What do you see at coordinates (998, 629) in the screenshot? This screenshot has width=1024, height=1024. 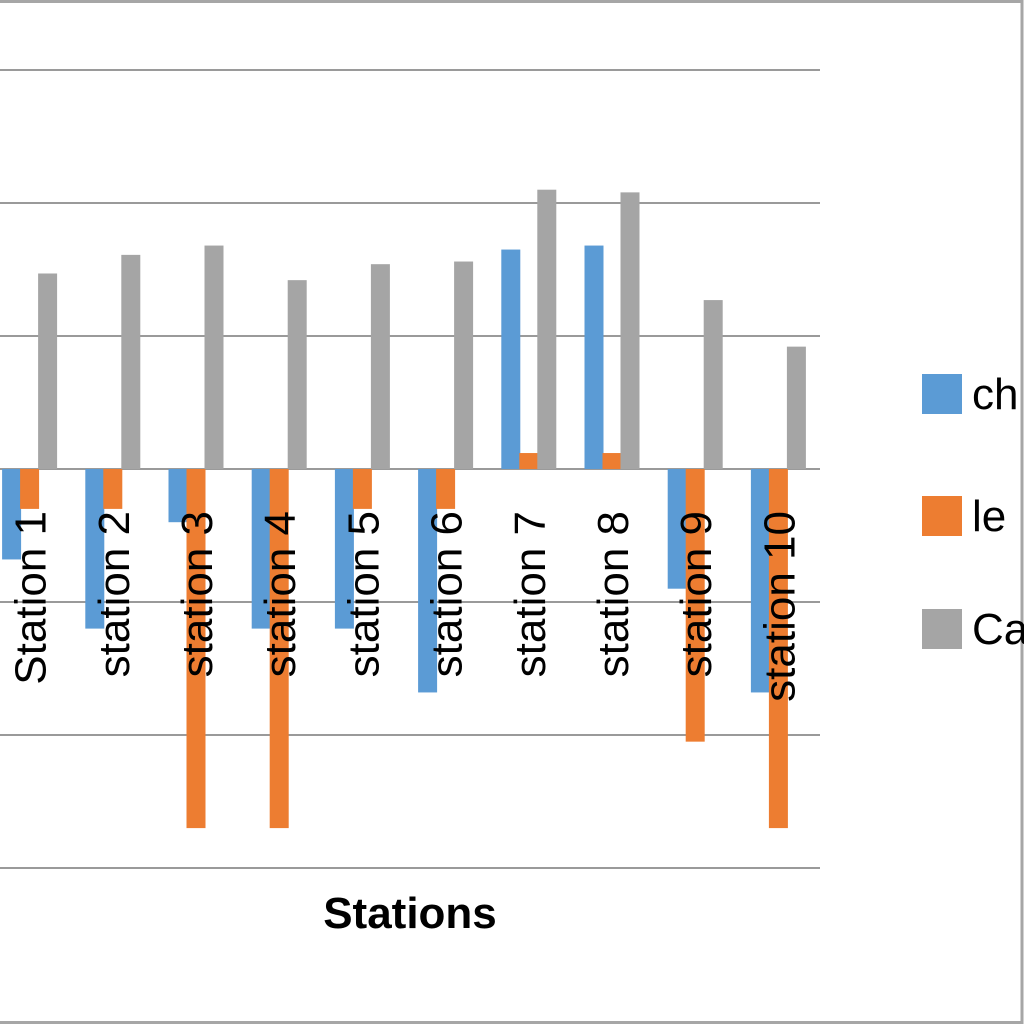 I see `legend-label-ca: Ca` at bounding box center [998, 629].